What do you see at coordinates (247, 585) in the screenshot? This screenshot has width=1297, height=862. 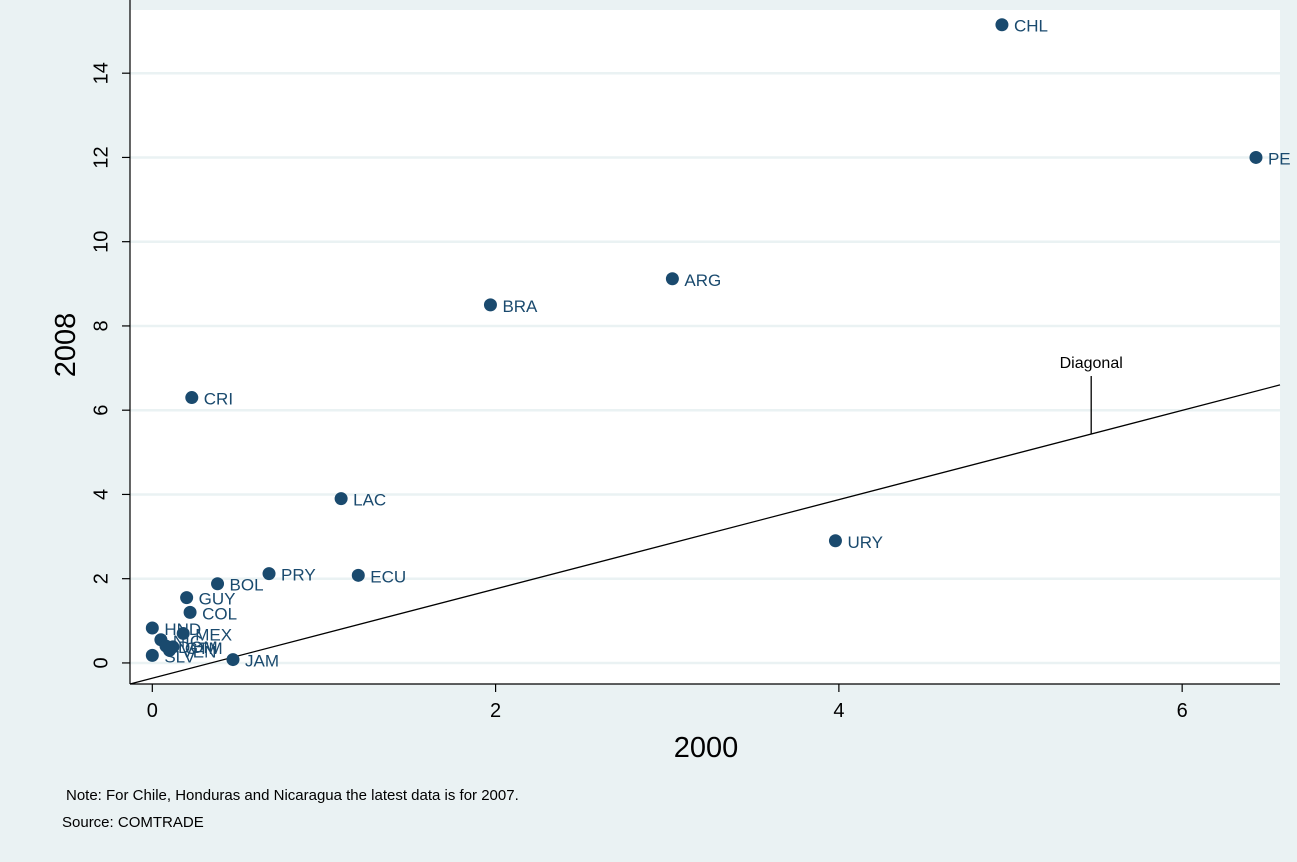 I see `data-point-label: BOL` at bounding box center [247, 585].